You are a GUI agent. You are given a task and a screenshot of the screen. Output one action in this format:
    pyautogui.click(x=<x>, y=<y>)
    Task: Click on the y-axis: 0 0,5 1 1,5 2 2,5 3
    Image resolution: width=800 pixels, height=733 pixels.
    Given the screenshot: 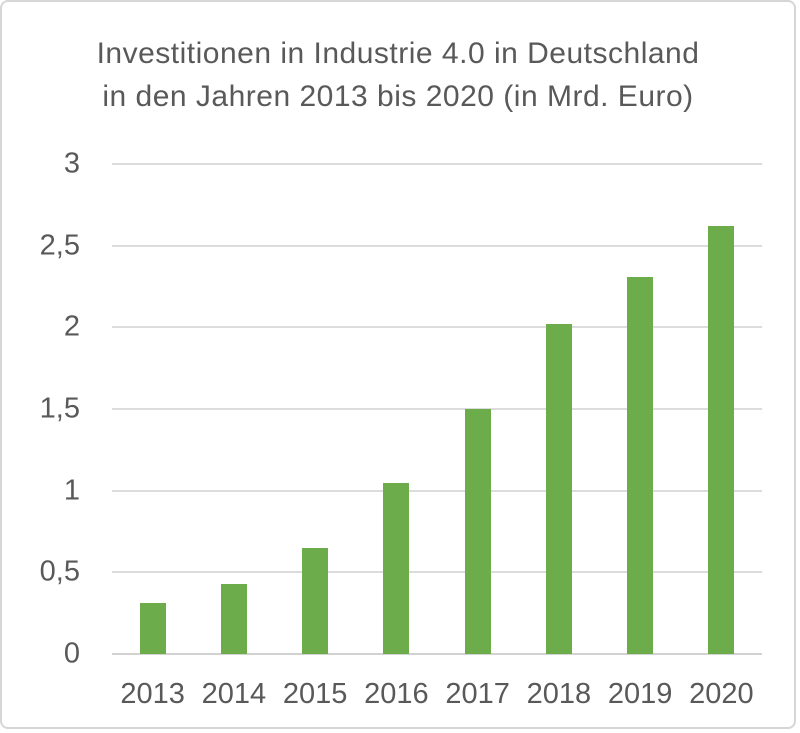 What is the action you would take?
    pyautogui.click(x=41, y=408)
    